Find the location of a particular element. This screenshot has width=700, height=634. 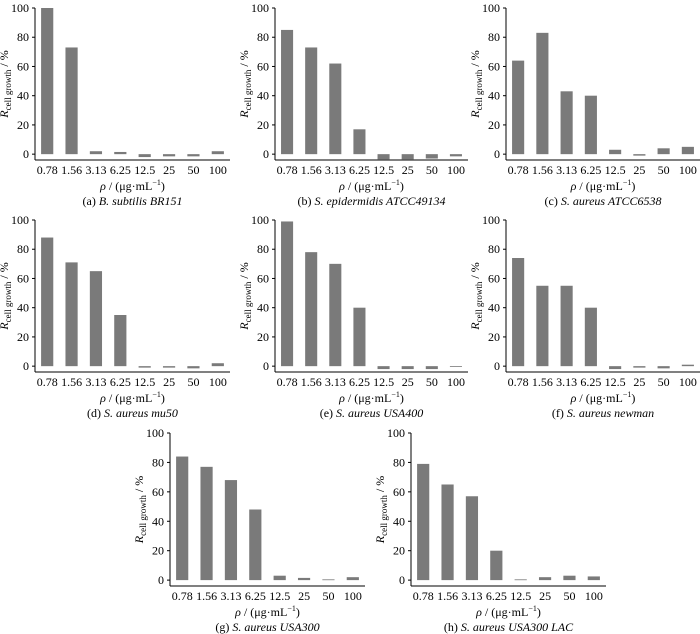

x-tick-label: 3.13 is located at coordinates (335, 382).